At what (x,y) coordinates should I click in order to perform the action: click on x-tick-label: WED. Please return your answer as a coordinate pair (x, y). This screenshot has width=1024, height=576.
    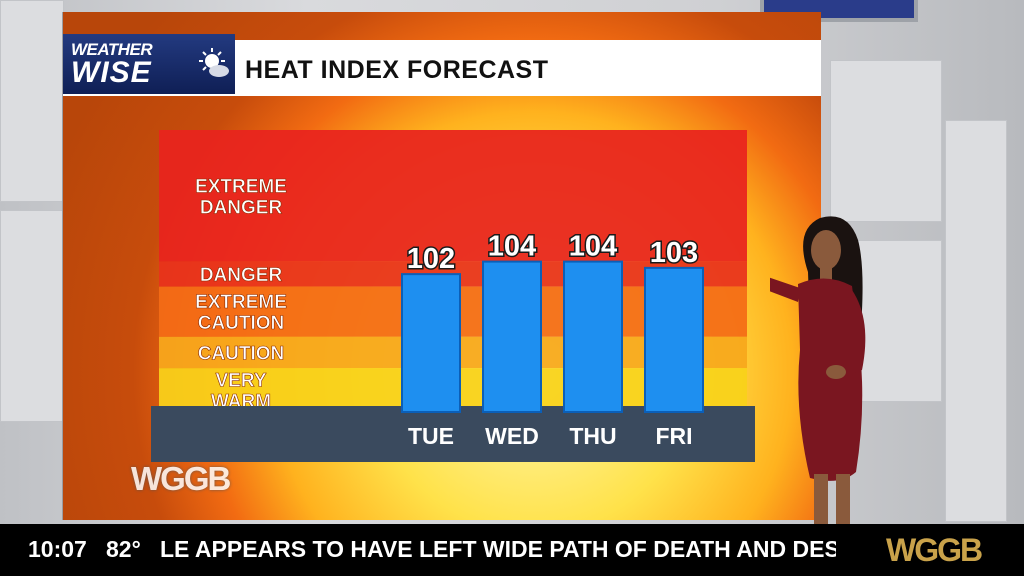
    Looking at the image, I should click on (512, 436).